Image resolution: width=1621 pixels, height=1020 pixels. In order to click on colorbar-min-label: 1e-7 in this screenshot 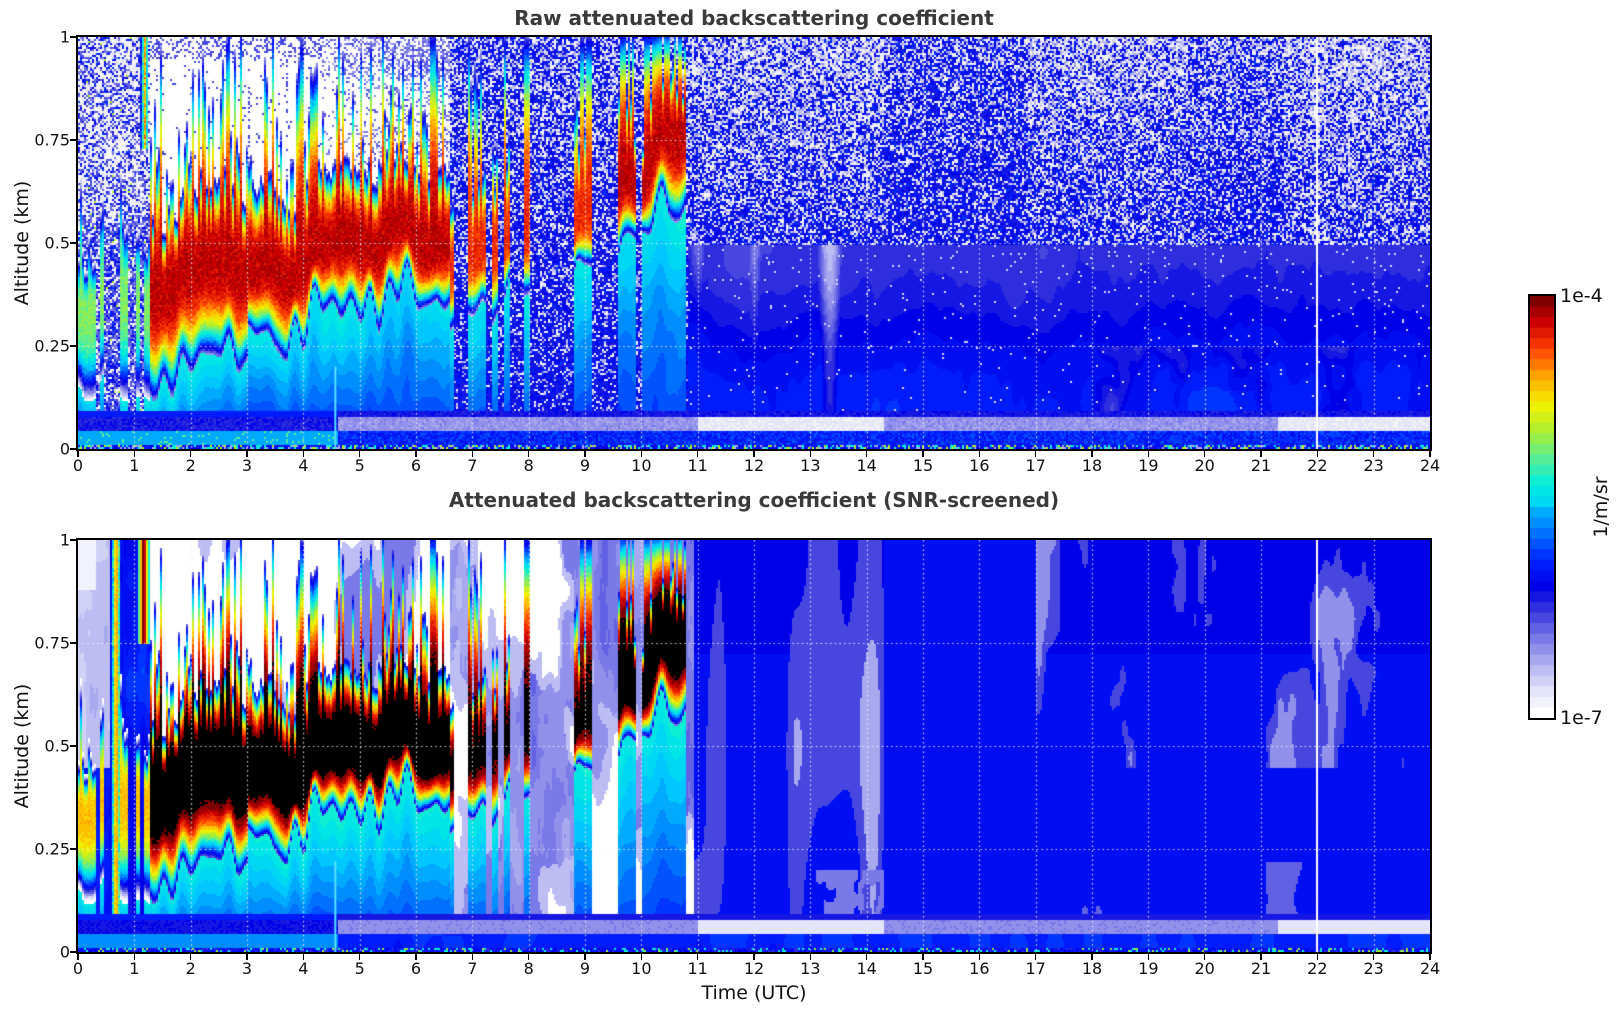, I will do `click(1581, 718)`.